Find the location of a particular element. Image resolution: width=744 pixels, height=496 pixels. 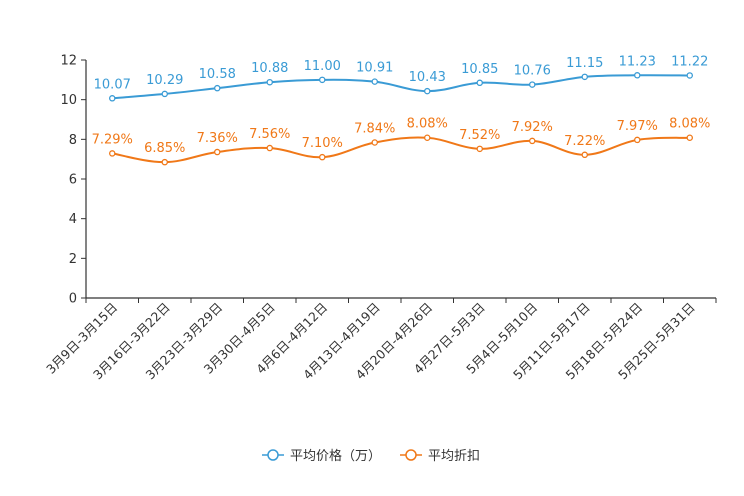

y-tick-label: 0 is located at coordinates (73, 299).